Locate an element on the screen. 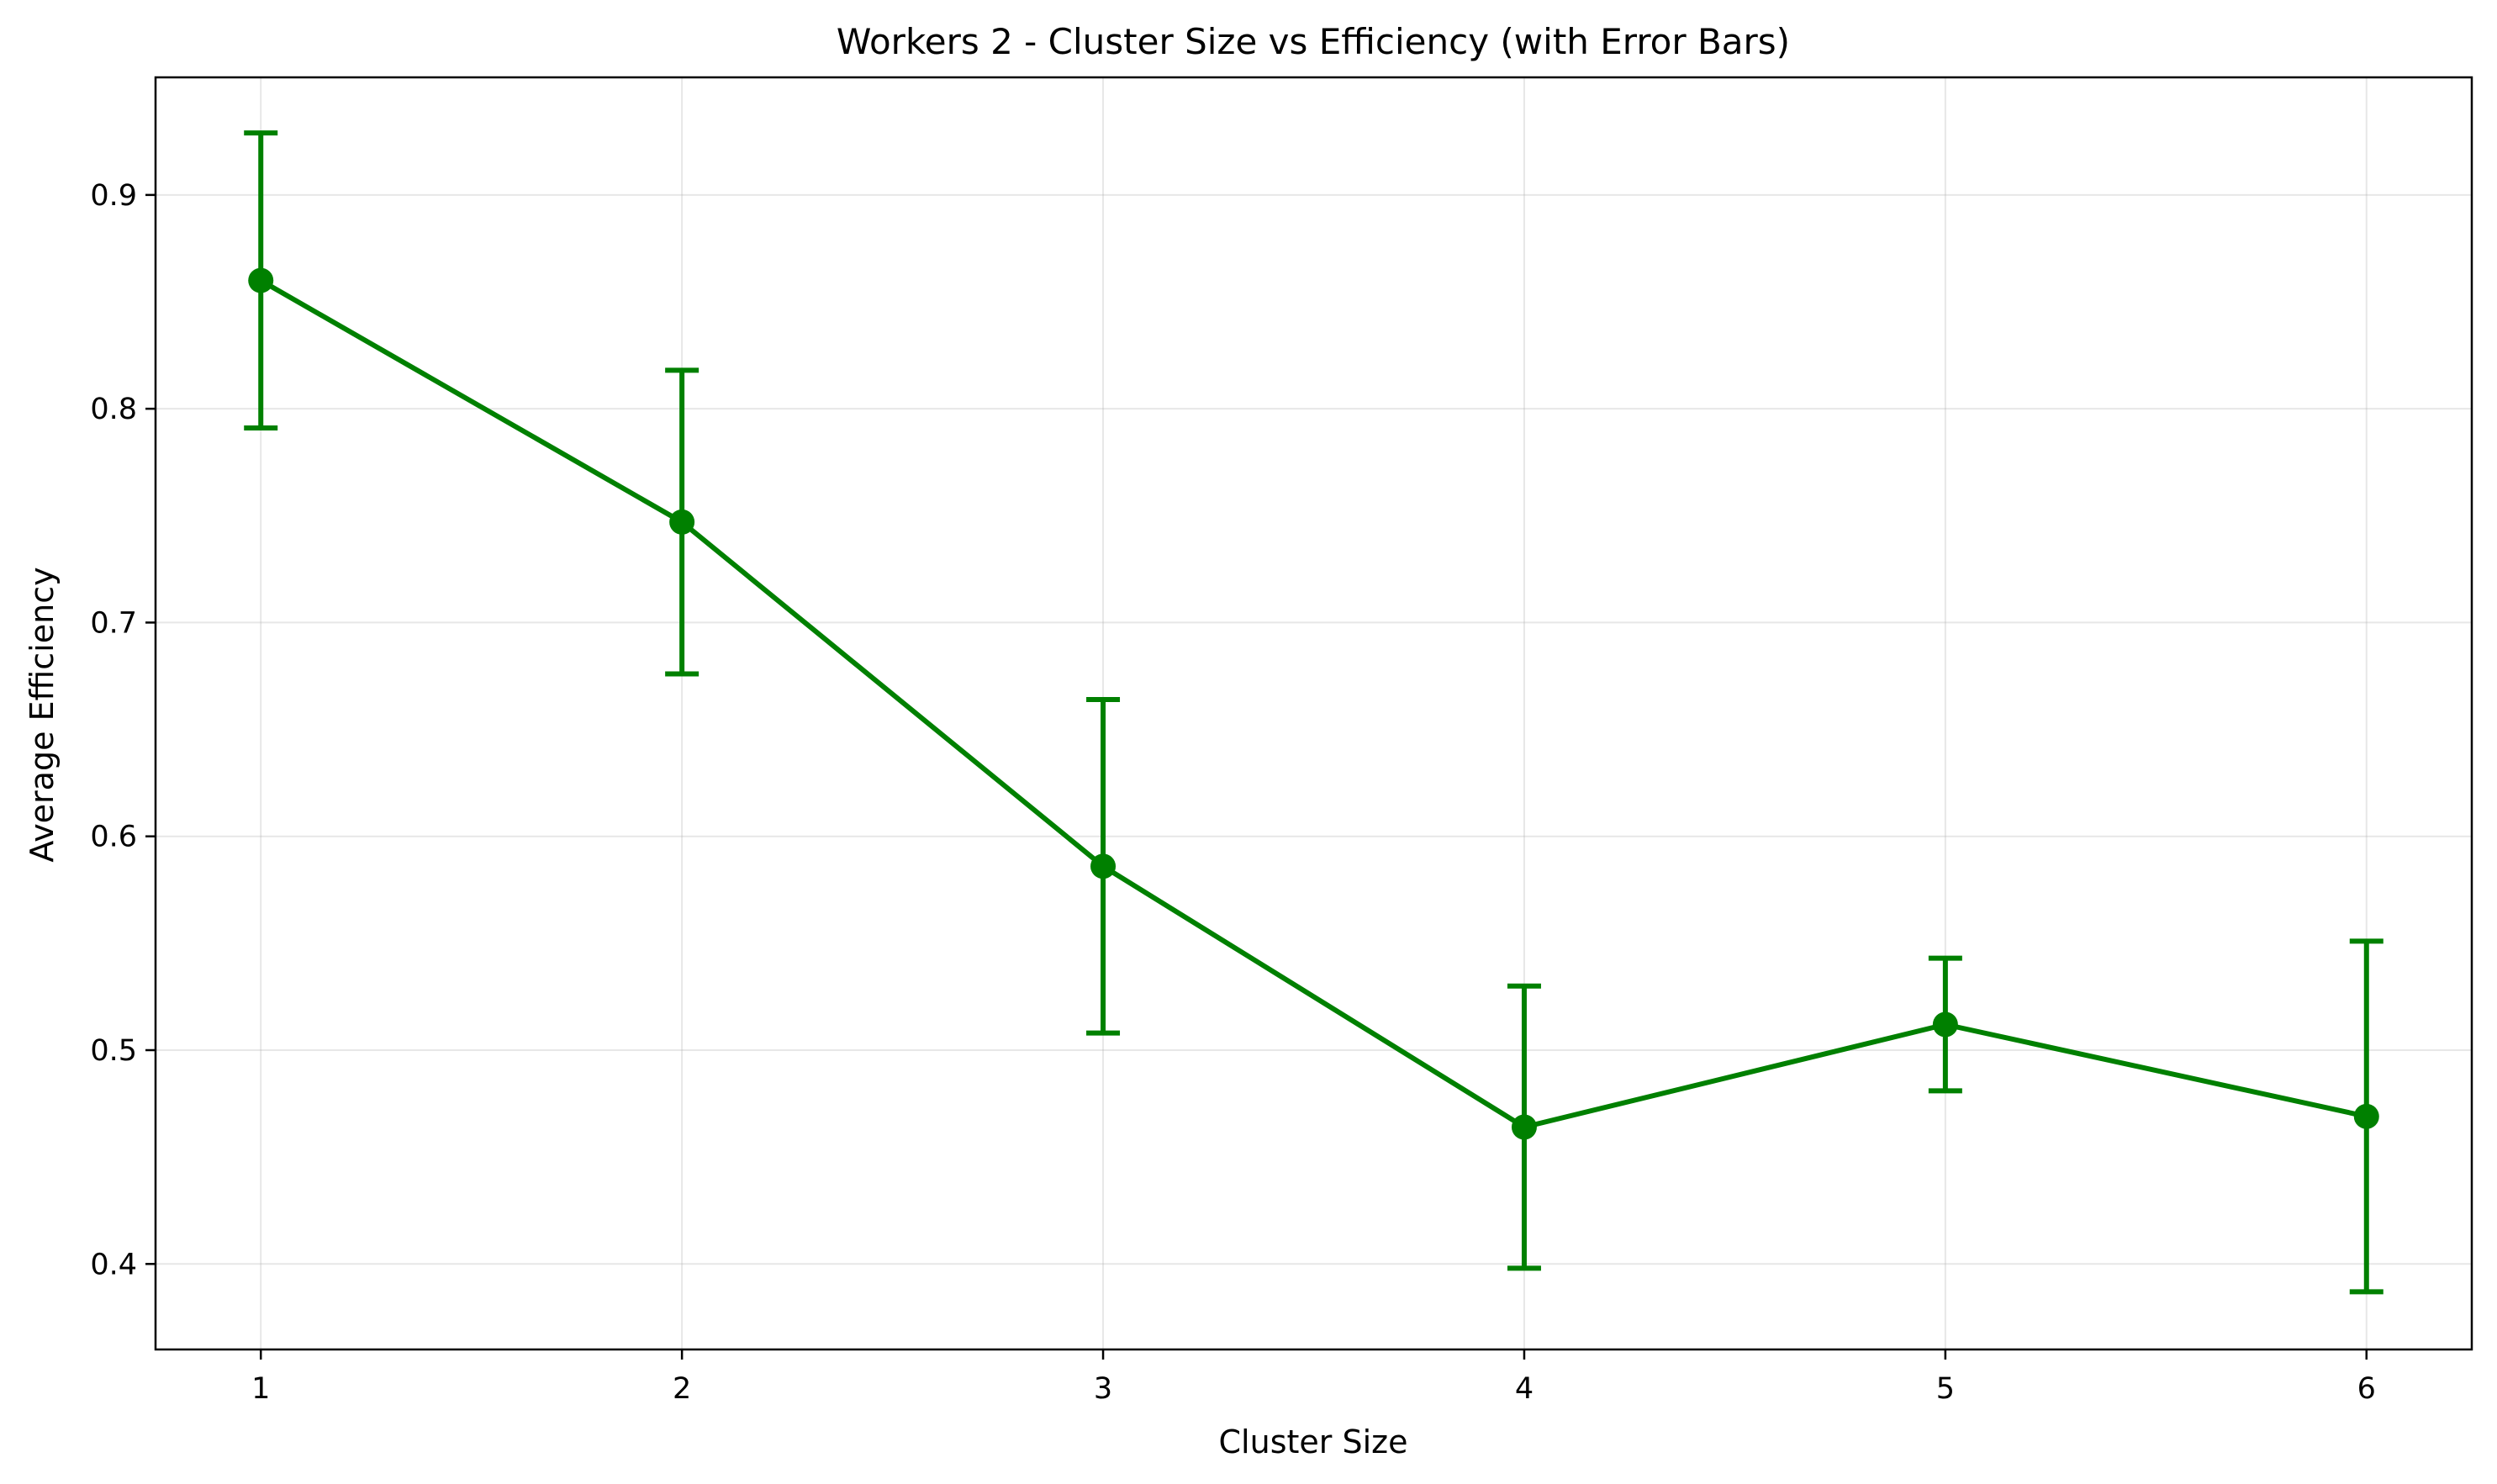 The image size is (2497, 1484). x-axis-label: Cluster Size is located at coordinates (1313, 1441).